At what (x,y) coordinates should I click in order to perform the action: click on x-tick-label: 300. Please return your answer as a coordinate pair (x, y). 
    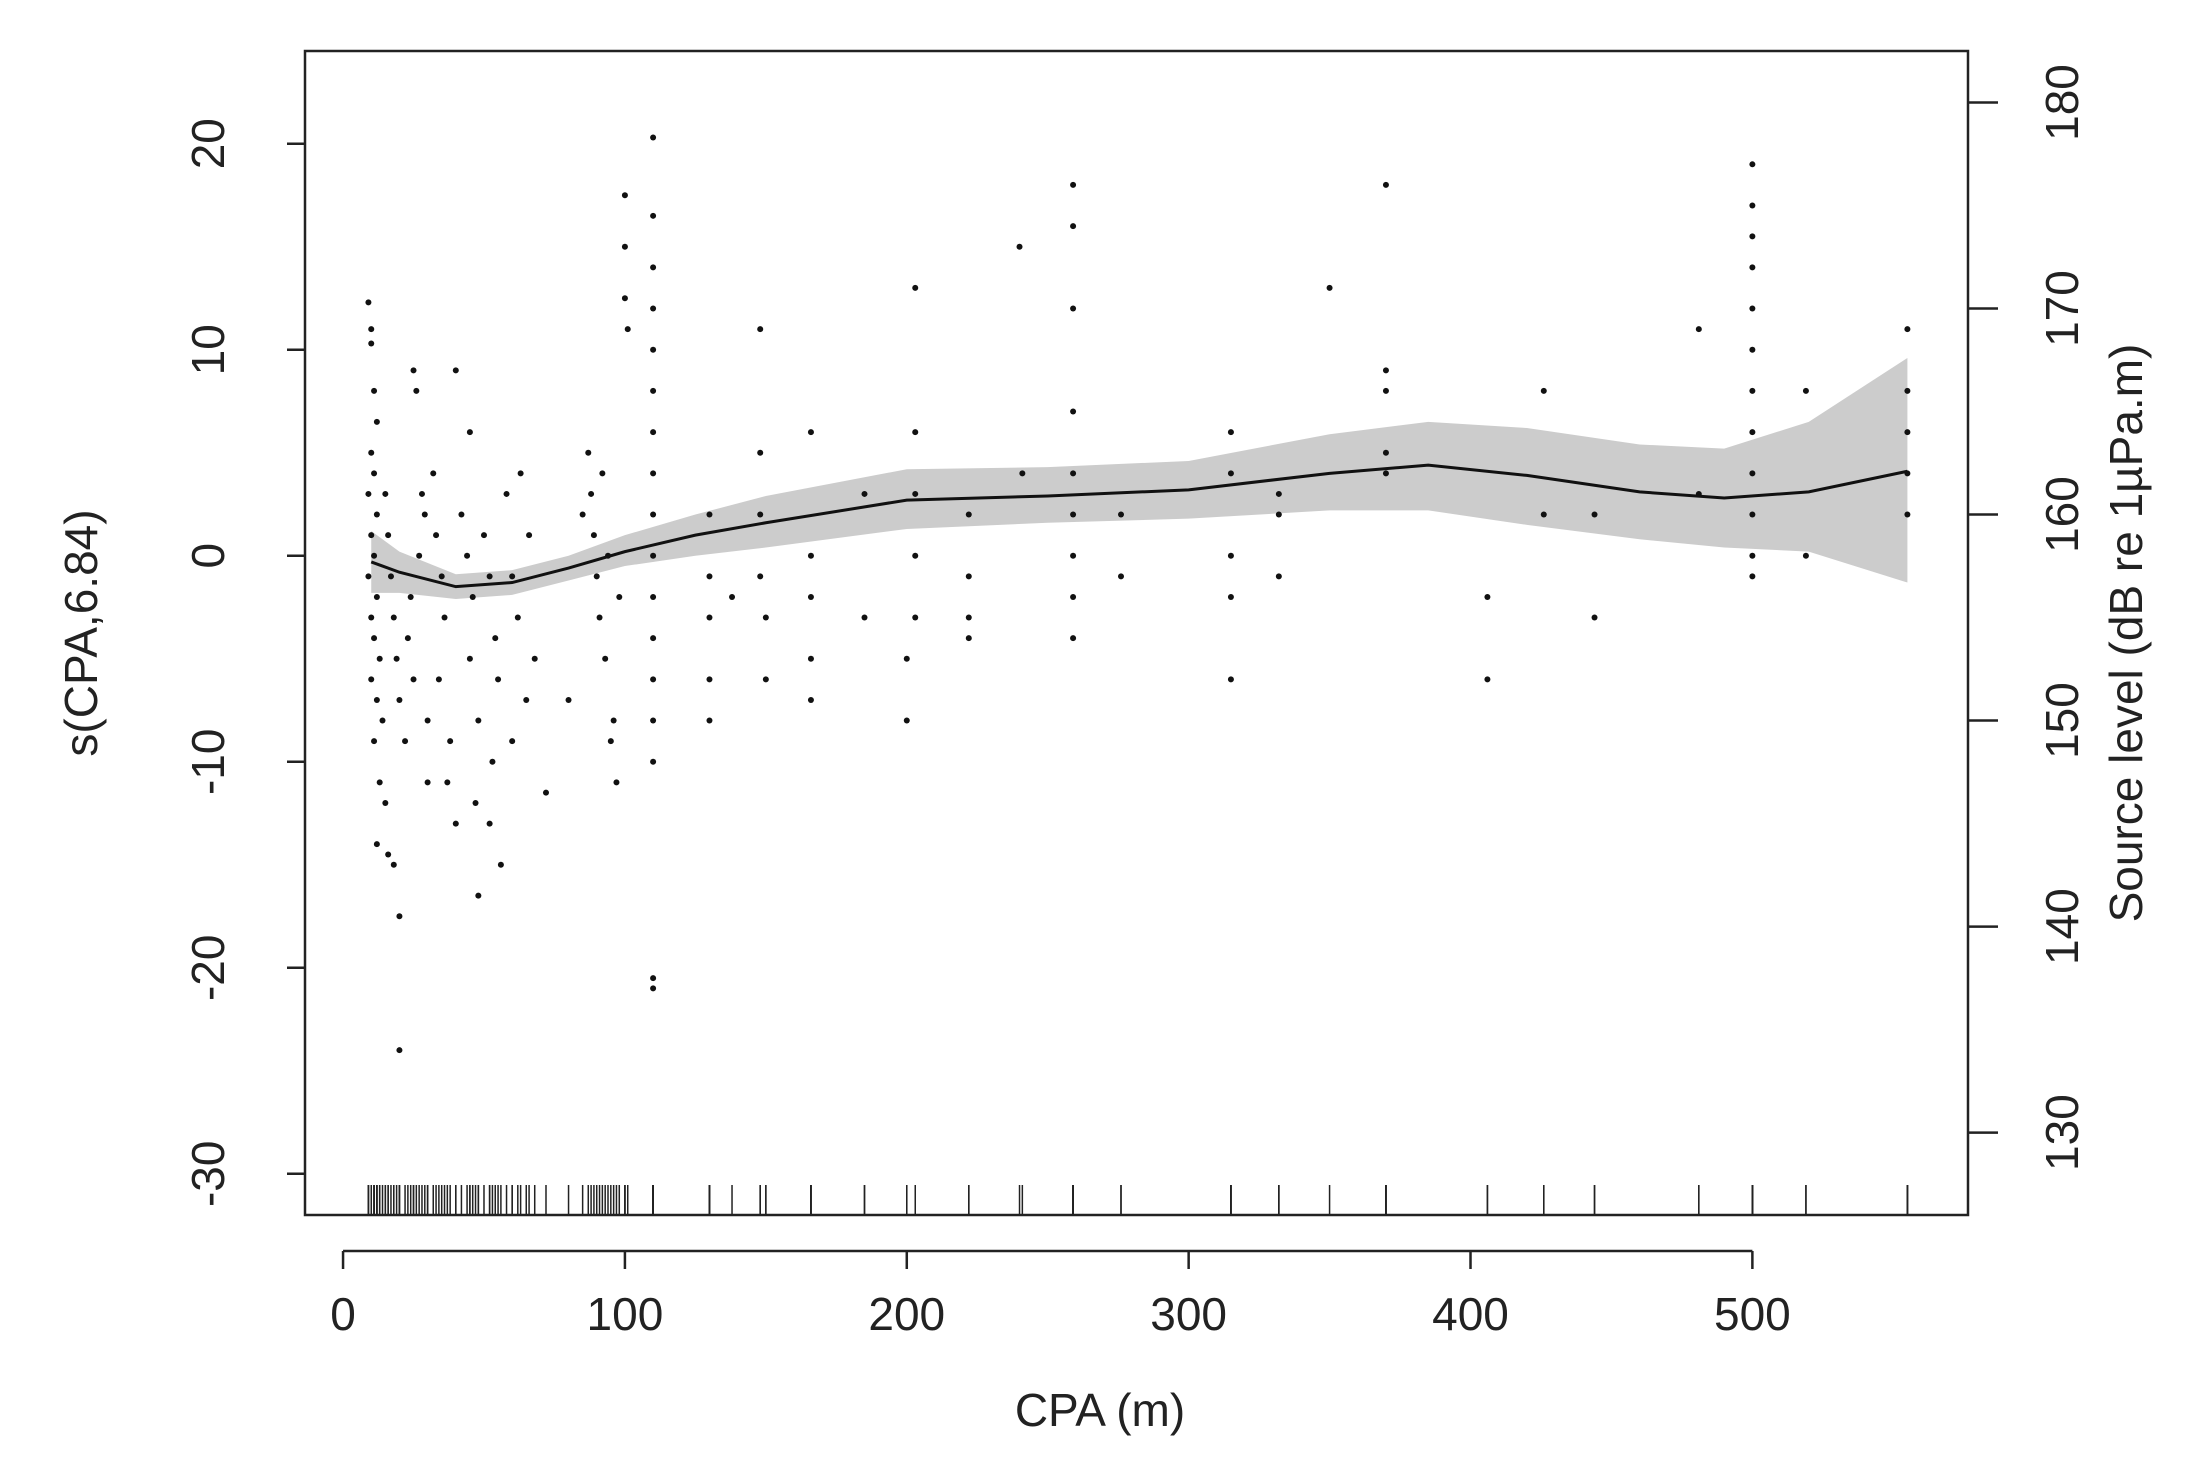
    Looking at the image, I should click on (1188, 1314).